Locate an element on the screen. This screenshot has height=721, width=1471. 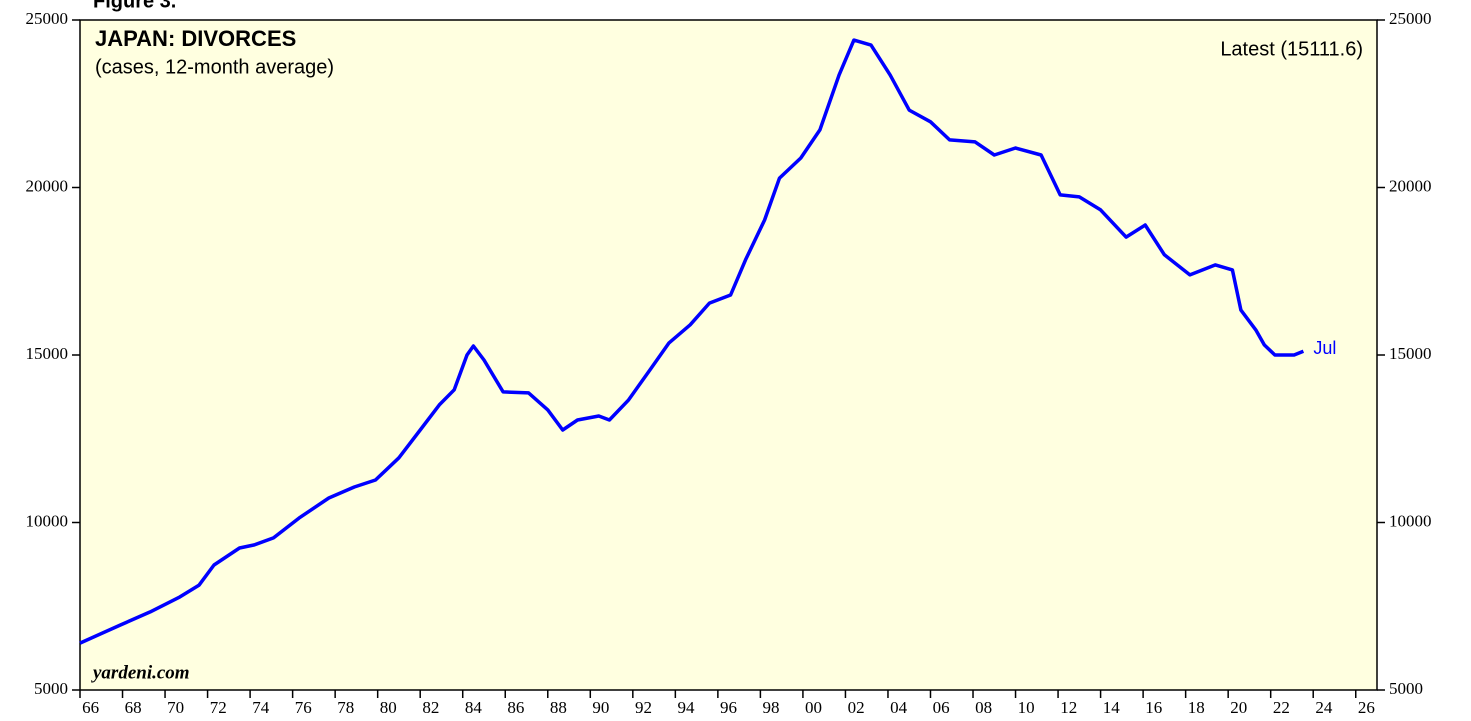
y2-tick-label: 25000 is located at coordinates (1410, 18).